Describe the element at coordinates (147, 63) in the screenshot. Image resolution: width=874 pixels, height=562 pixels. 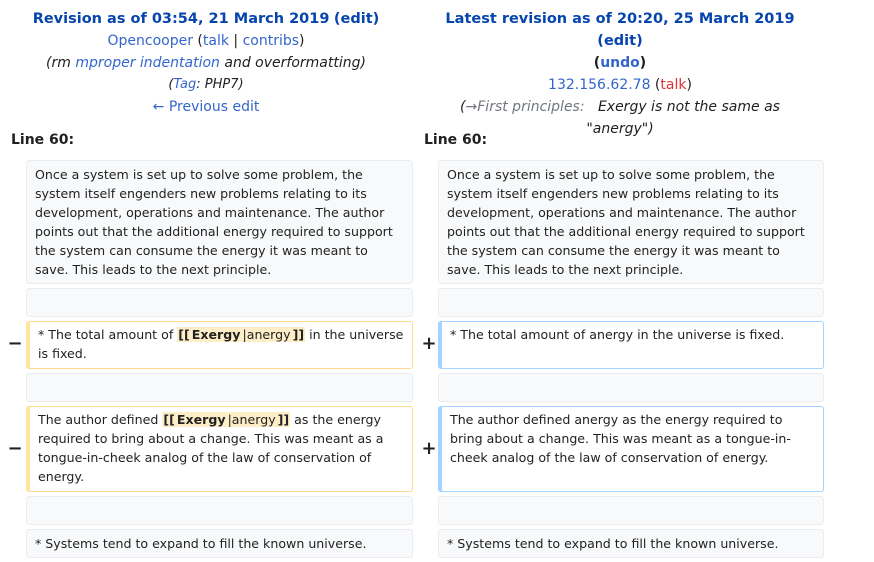
I see `left-summary-link: mproper indentation` at that location.